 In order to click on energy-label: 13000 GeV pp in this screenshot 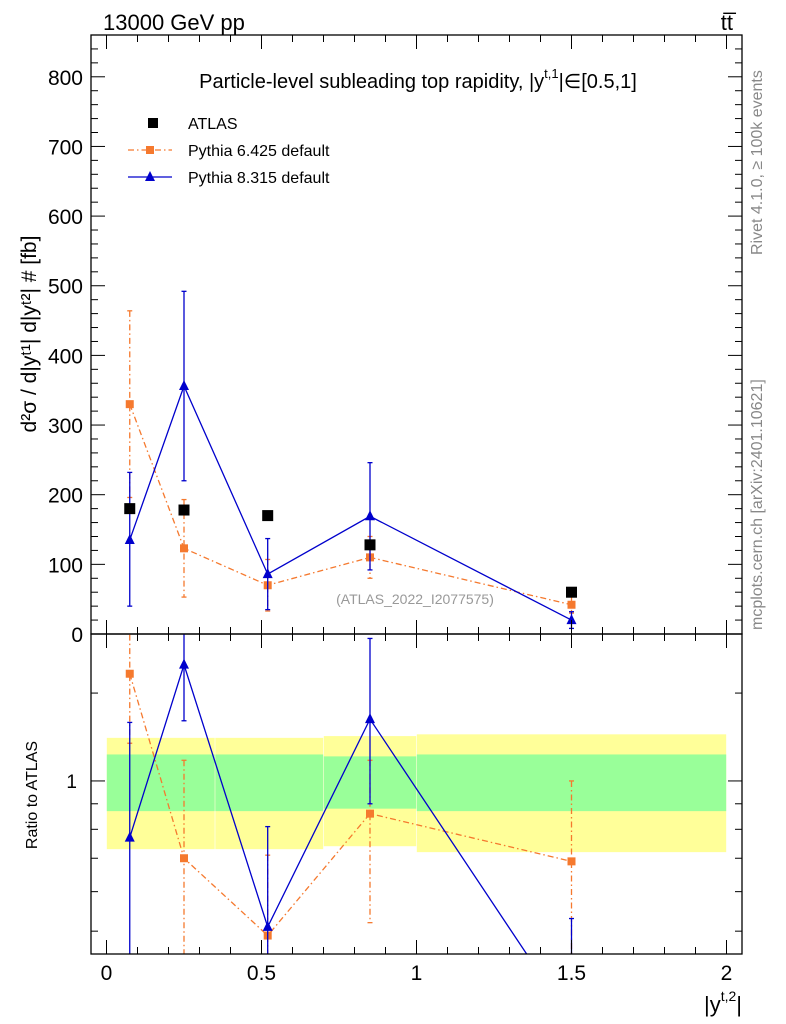, I will do `click(174, 22)`.